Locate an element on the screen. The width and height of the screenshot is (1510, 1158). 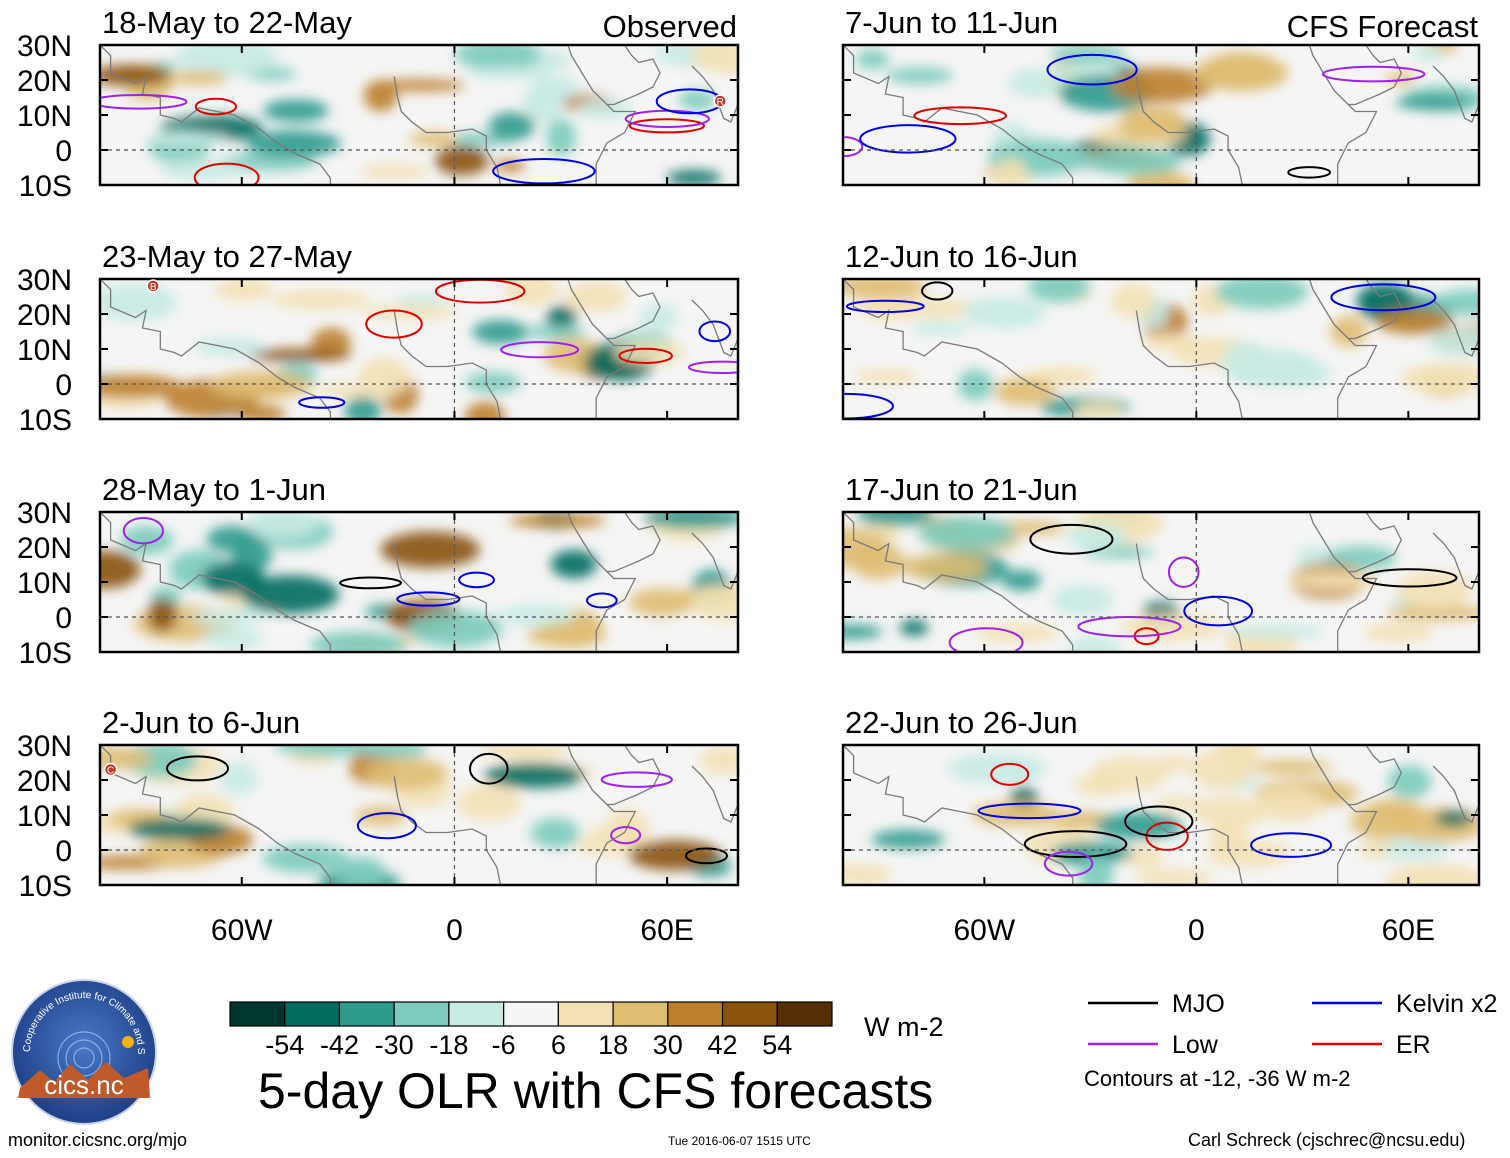
y-tick-label: 30N is located at coordinates (44, 46).